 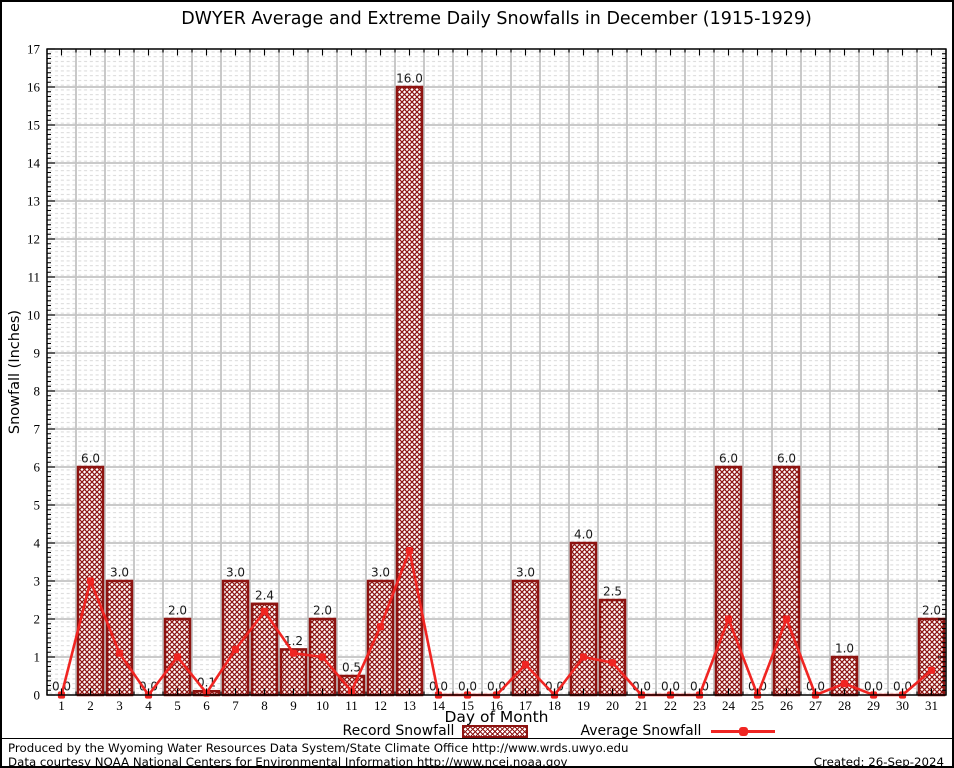 I want to click on x-tick-label: 28, so click(x=844, y=705).